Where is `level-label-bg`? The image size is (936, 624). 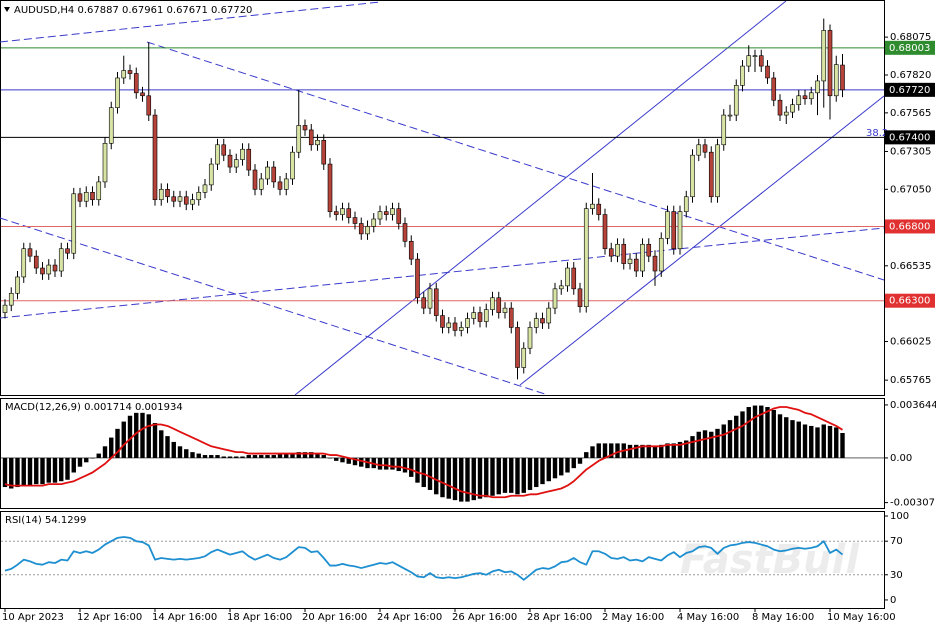
level-label-bg is located at coordinates (910, 300).